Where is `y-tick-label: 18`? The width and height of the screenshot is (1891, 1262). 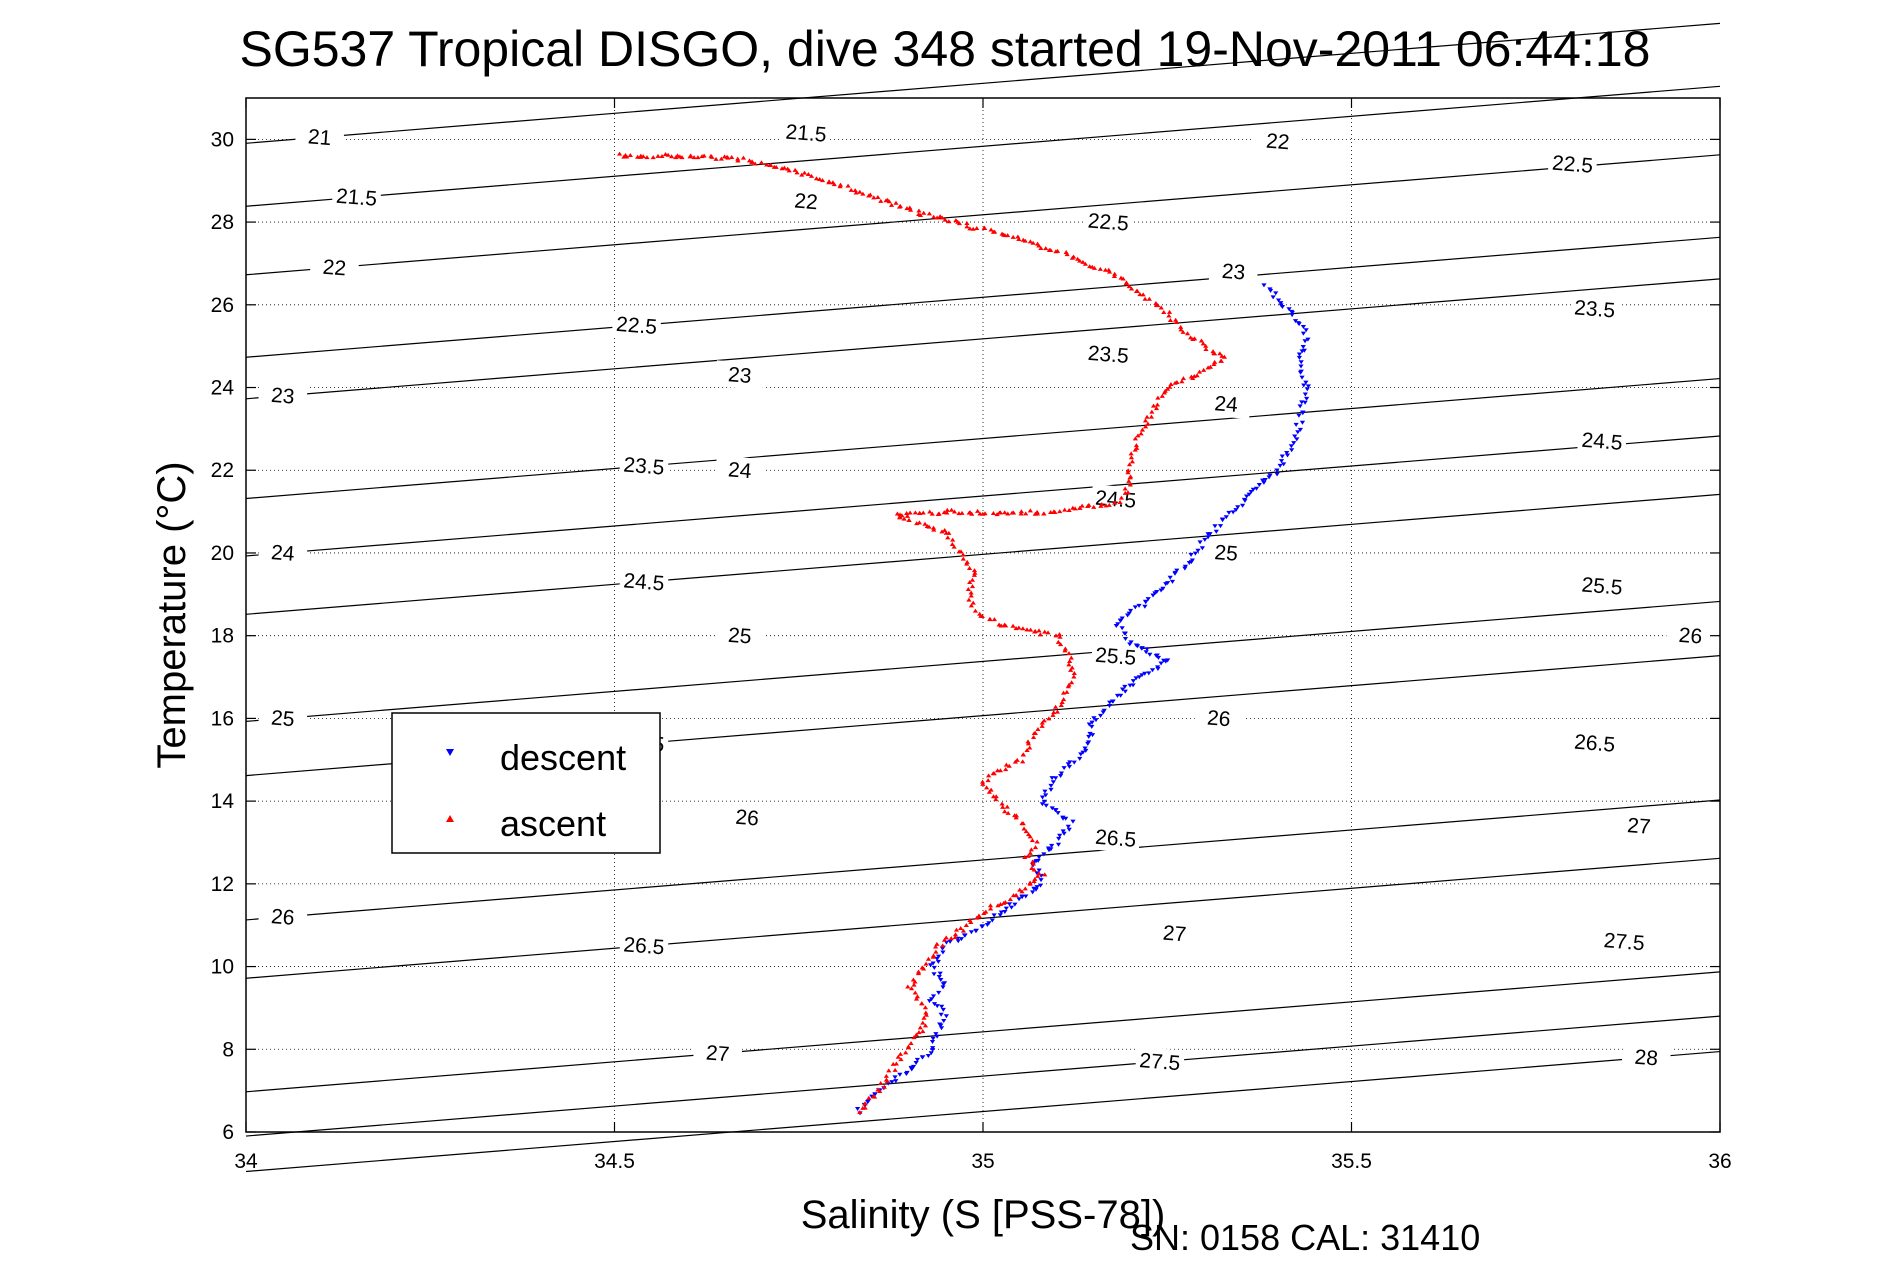 y-tick-label: 18 is located at coordinates (222, 636).